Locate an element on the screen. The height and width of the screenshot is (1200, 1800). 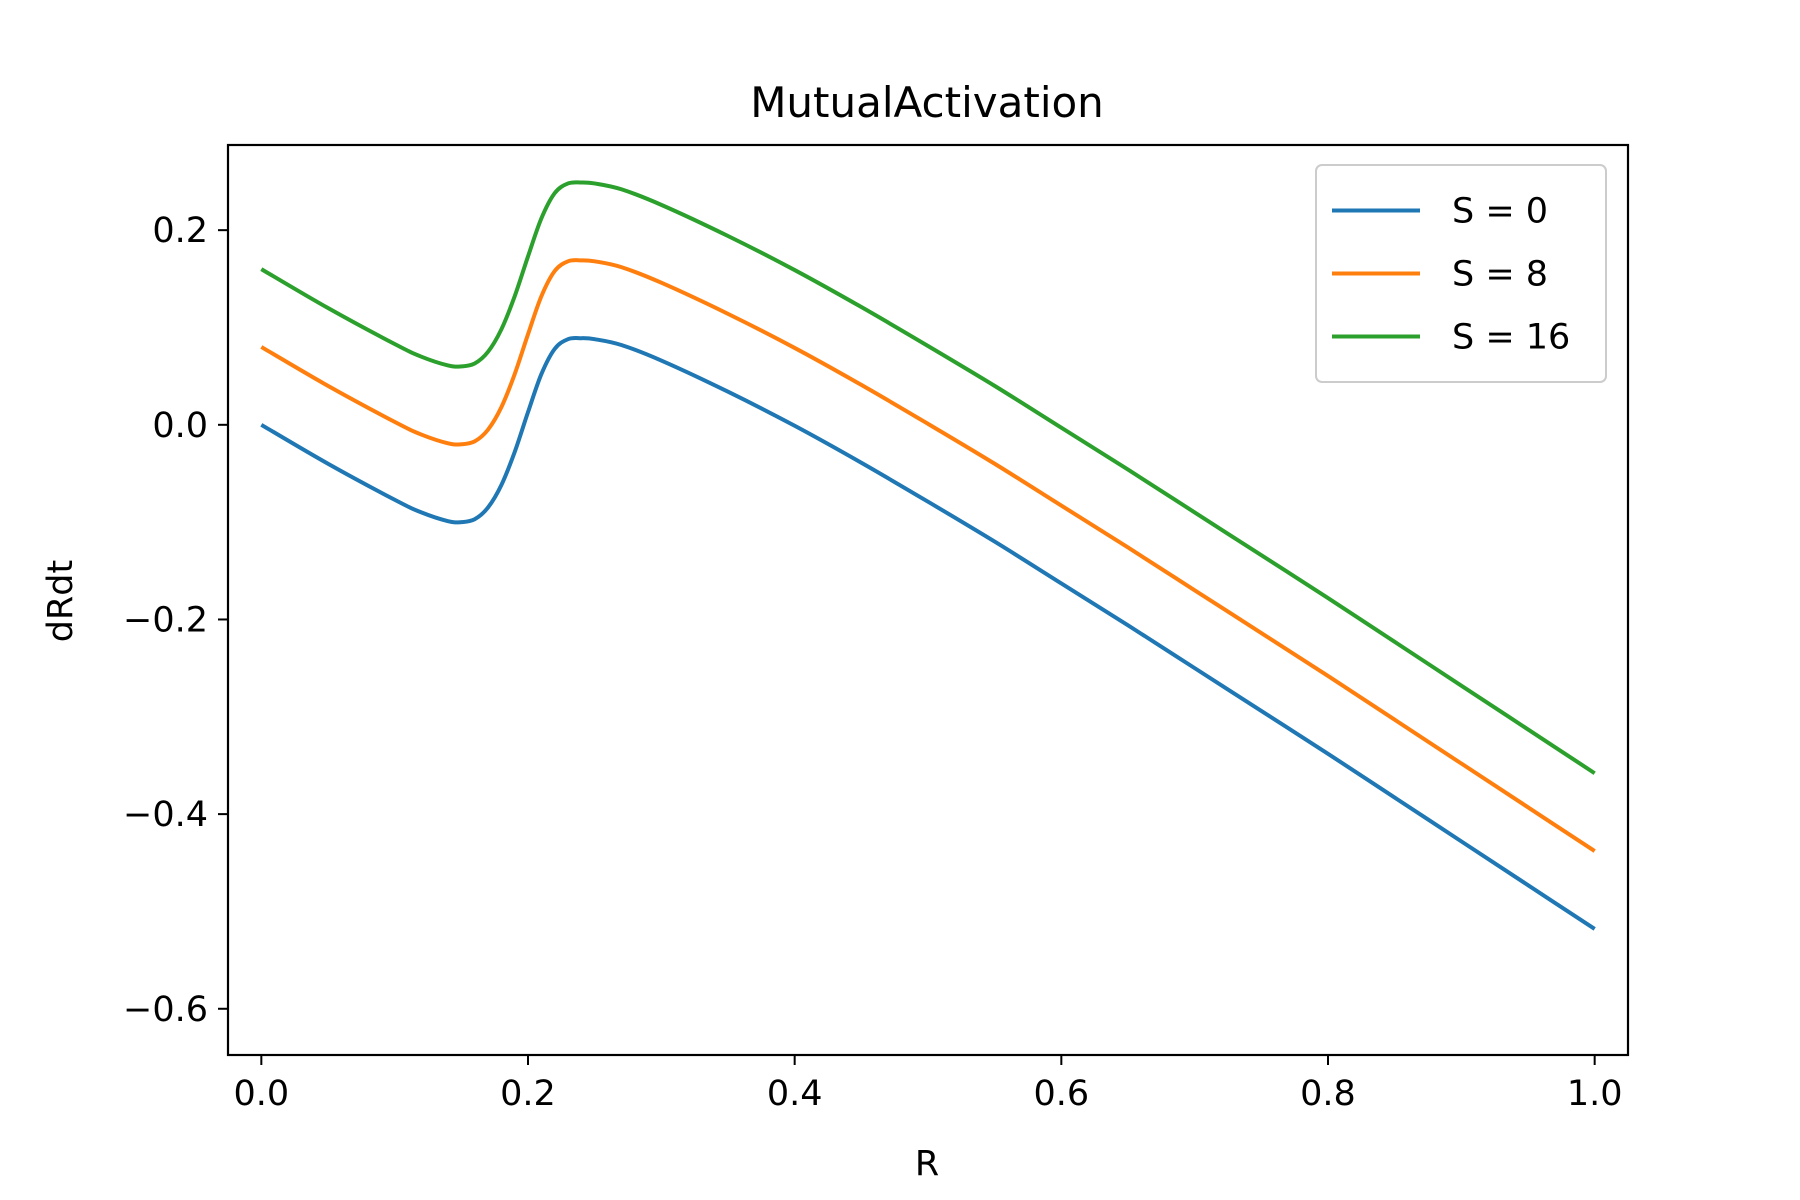
legend-box is located at coordinates (1461, 273).